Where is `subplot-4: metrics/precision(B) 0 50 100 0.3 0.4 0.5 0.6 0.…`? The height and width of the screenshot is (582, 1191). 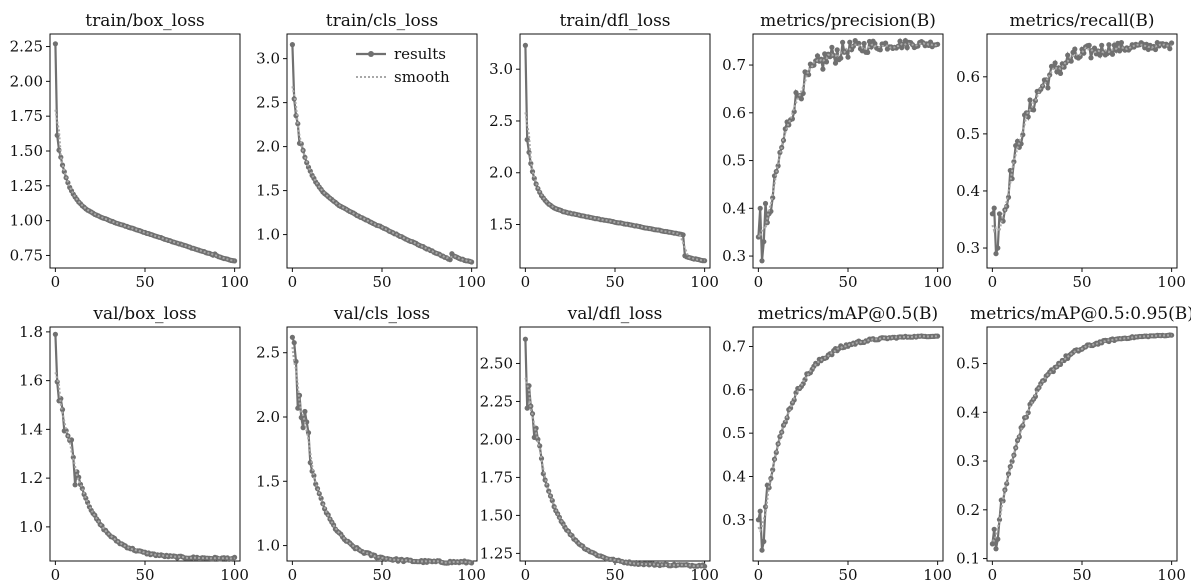 subplot-4: metrics/precision(B) 0 50 100 0.3 0.4 0.5 0.6 0.… is located at coordinates (837, 151).